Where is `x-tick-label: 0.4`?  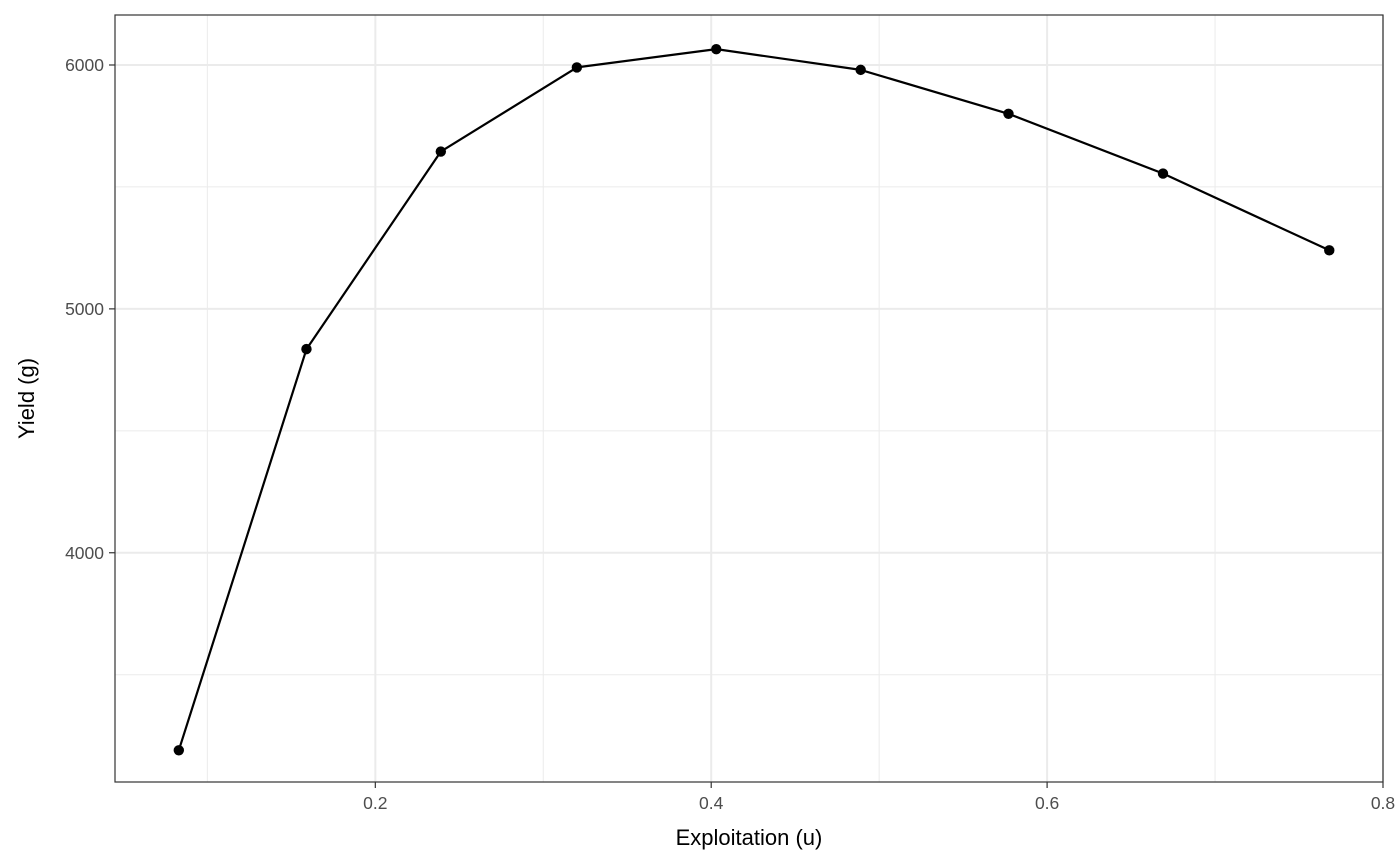
x-tick-label: 0.4 is located at coordinates (711, 803).